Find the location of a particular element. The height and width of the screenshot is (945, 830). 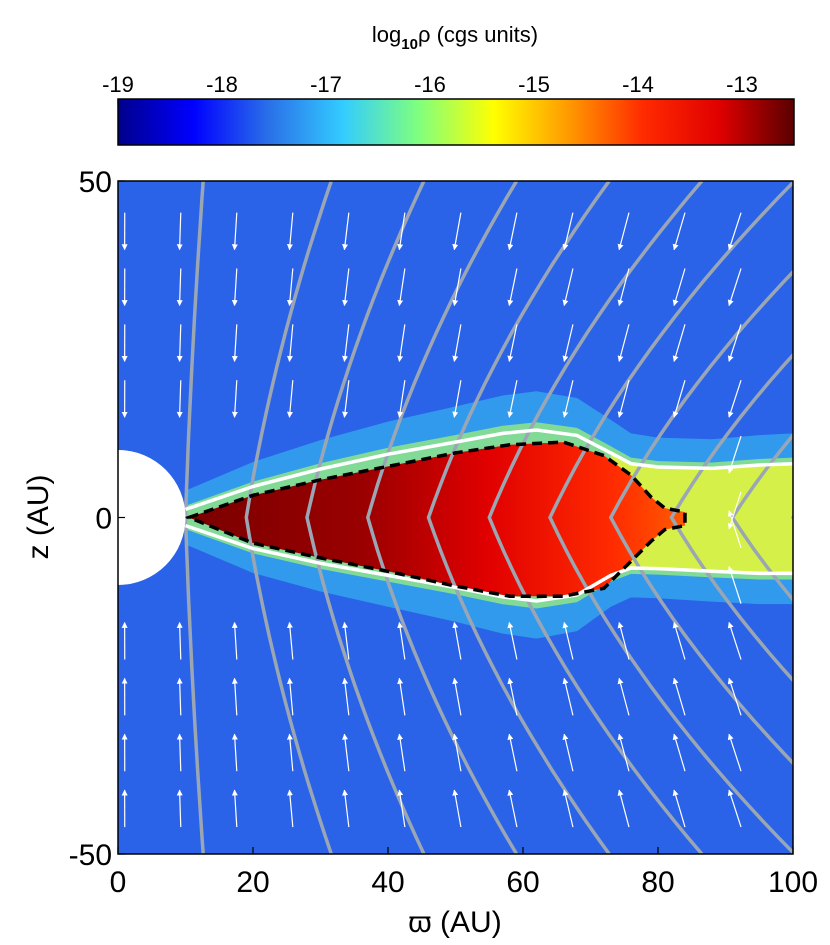

x-tick-label: 100 is located at coordinates (793, 882).